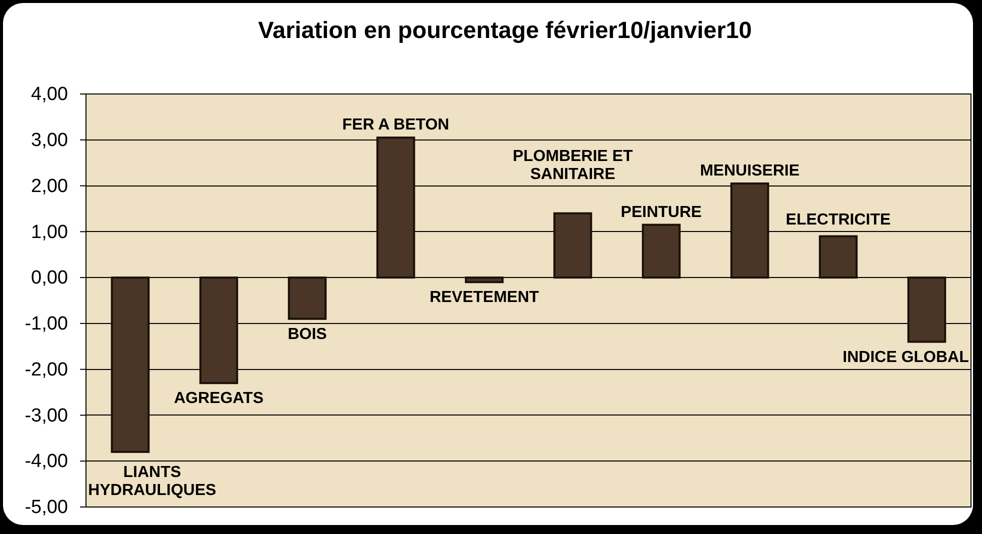 This screenshot has height=534, width=982. What do you see at coordinates (49, 278) in the screenshot?
I see `y-tick-label: 0,00` at bounding box center [49, 278].